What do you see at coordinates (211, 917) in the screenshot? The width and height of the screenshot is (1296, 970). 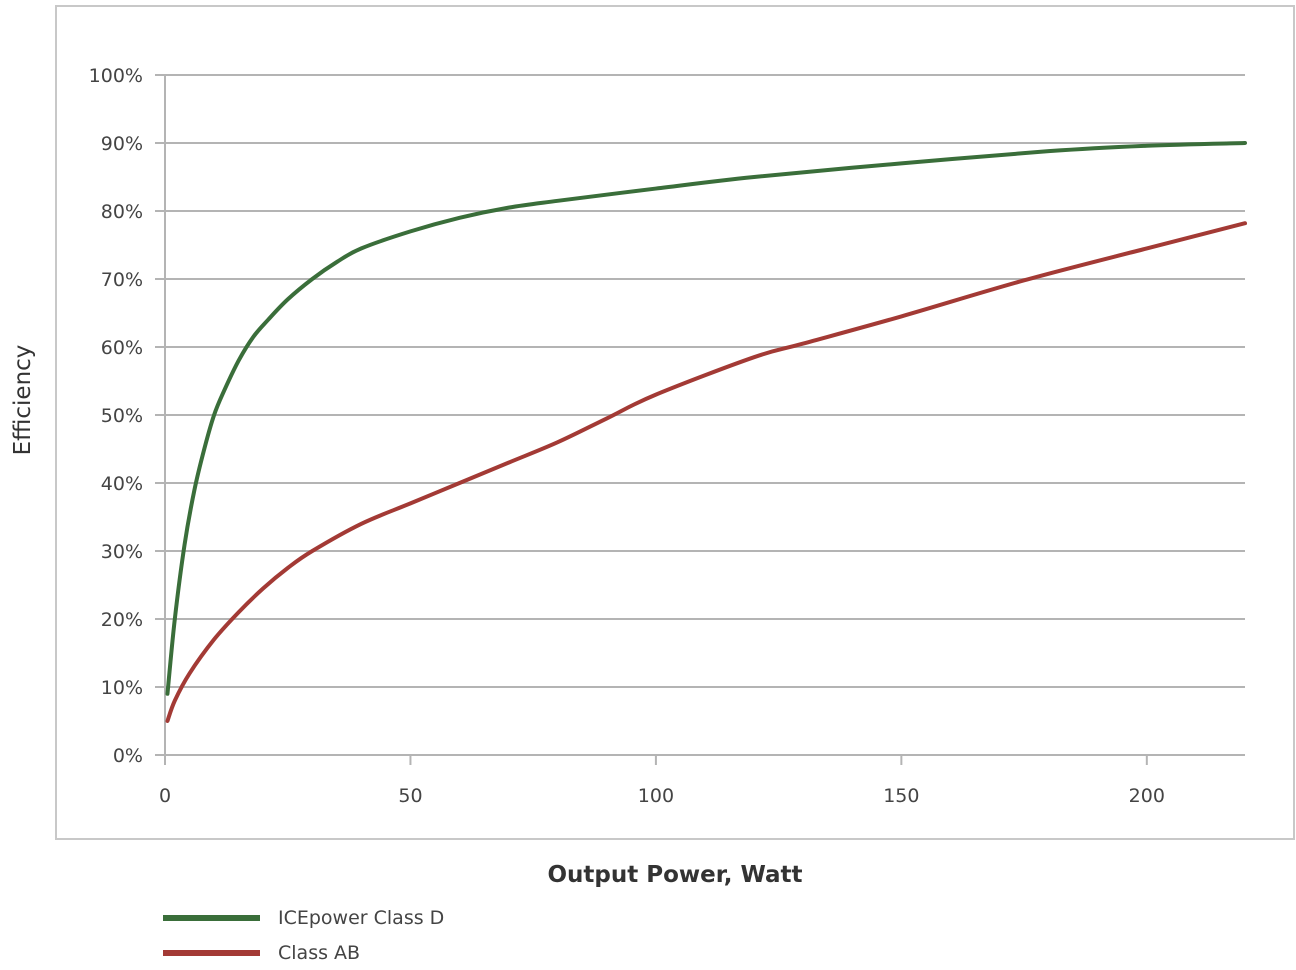 I see `legend-swatch-class-d` at bounding box center [211, 917].